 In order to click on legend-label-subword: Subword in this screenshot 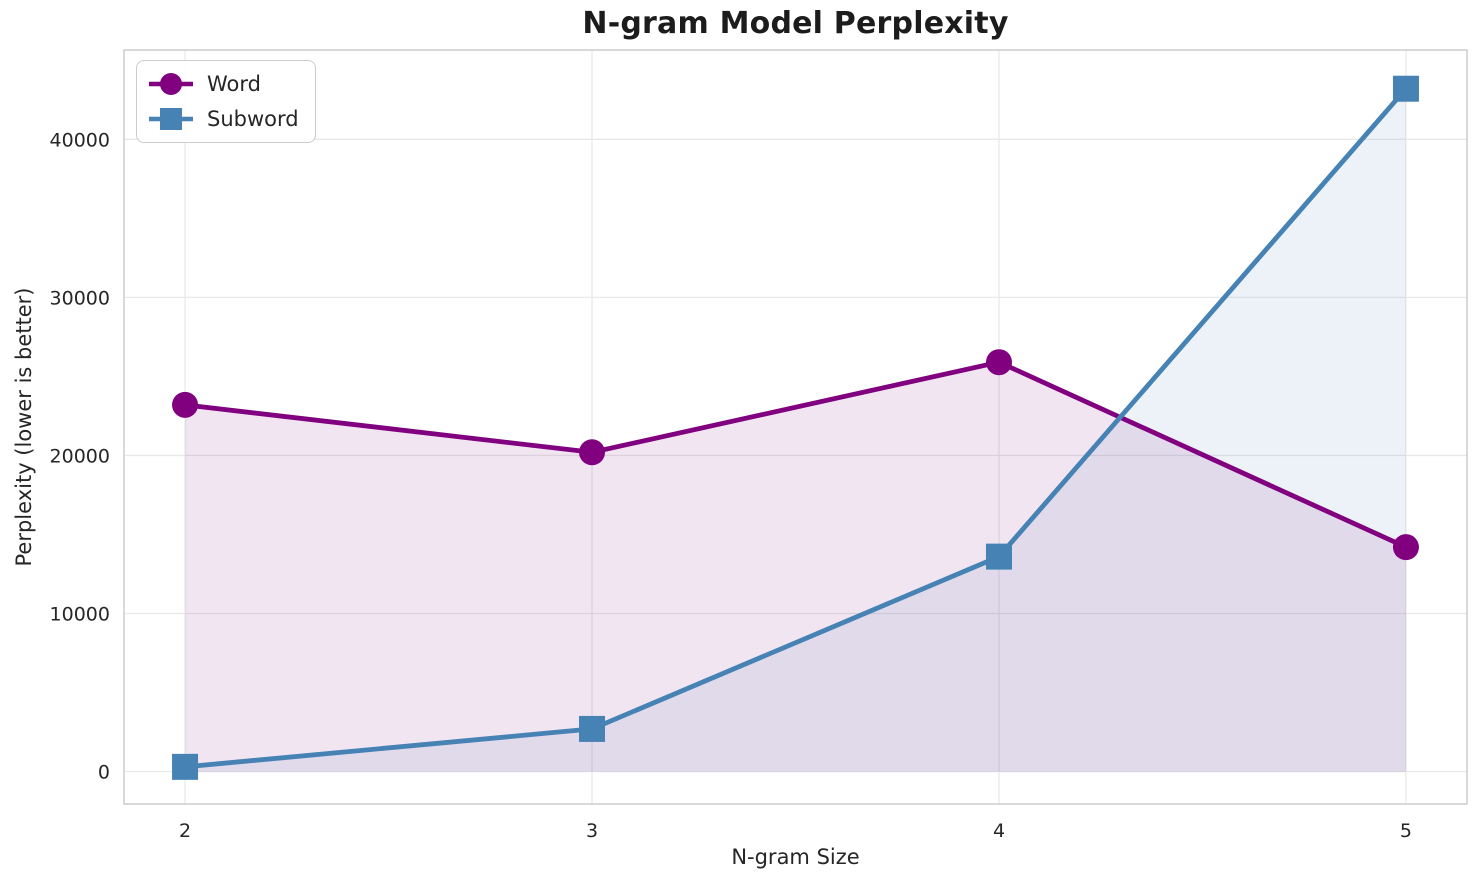, I will do `click(253, 118)`.